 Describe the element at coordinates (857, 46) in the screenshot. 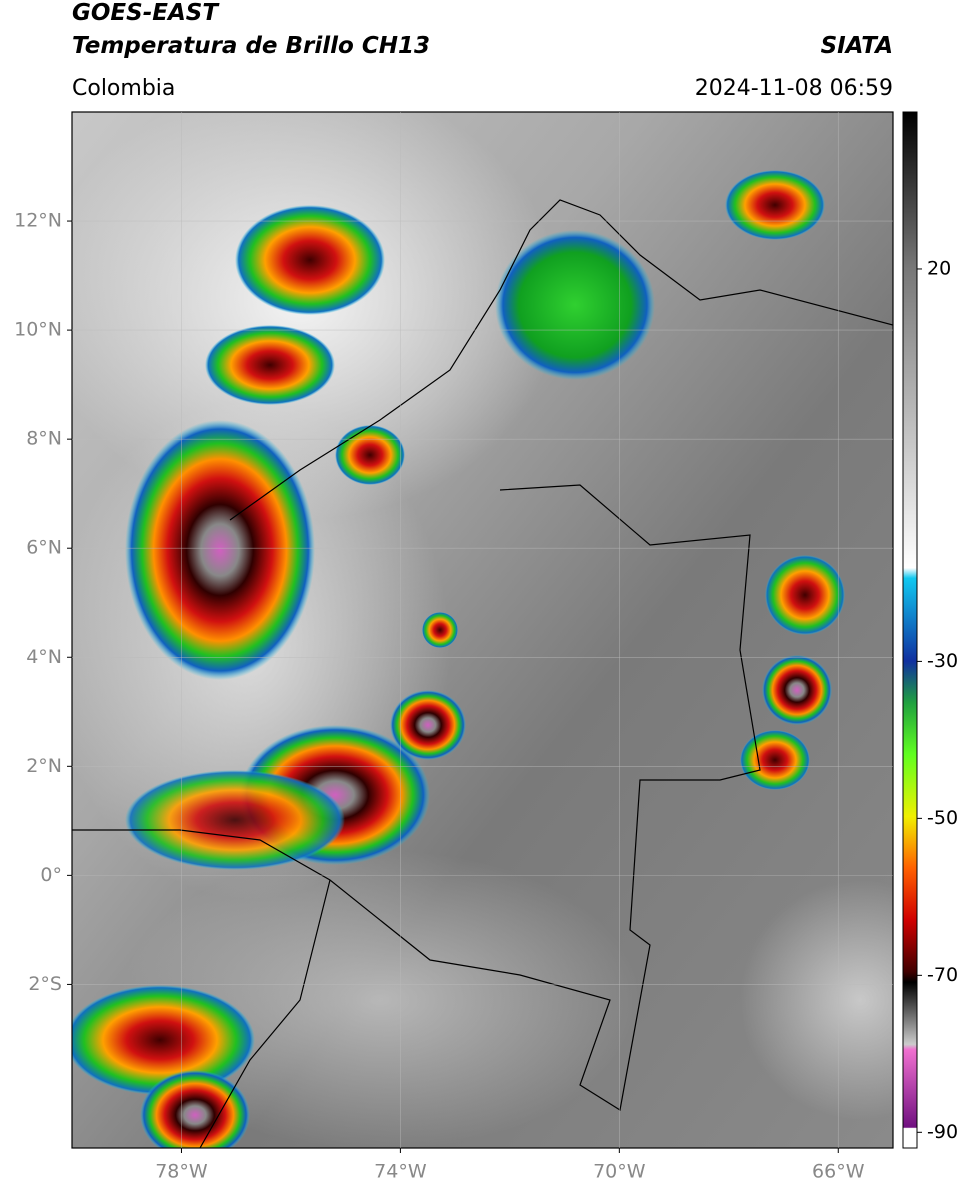

I see `source: SIATA` at that location.